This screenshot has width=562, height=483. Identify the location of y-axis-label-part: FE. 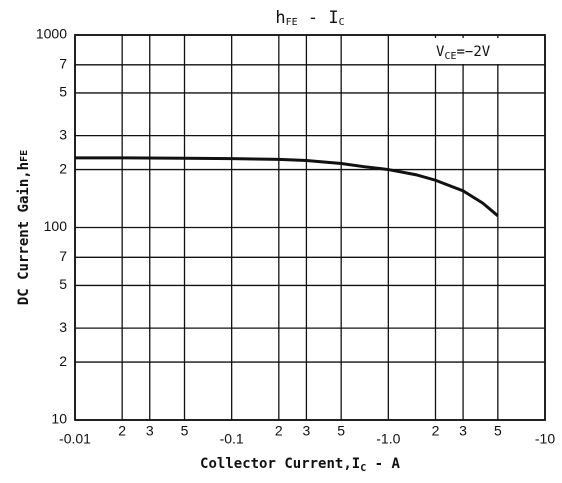
(24, 156).